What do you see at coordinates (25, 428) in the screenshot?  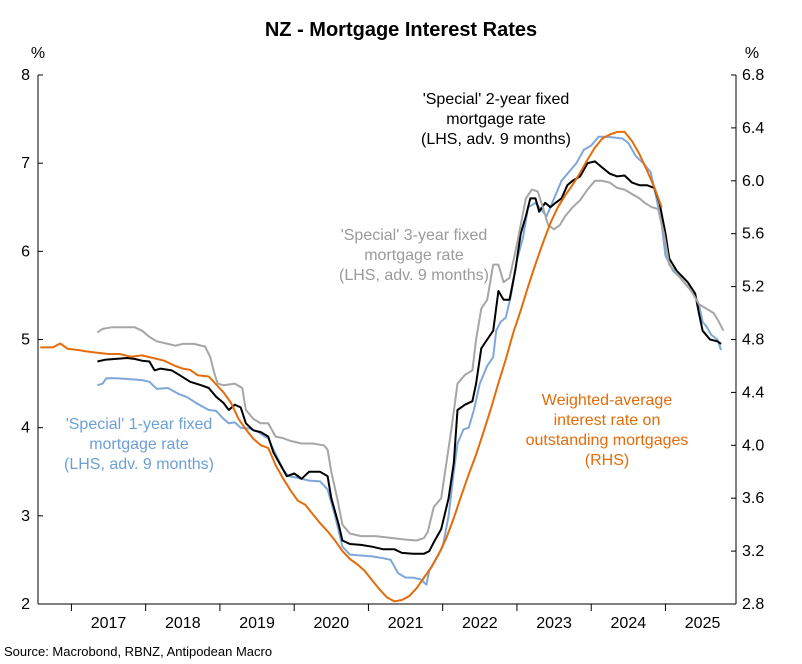 I see `left-tick-label: 4` at bounding box center [25, 428].